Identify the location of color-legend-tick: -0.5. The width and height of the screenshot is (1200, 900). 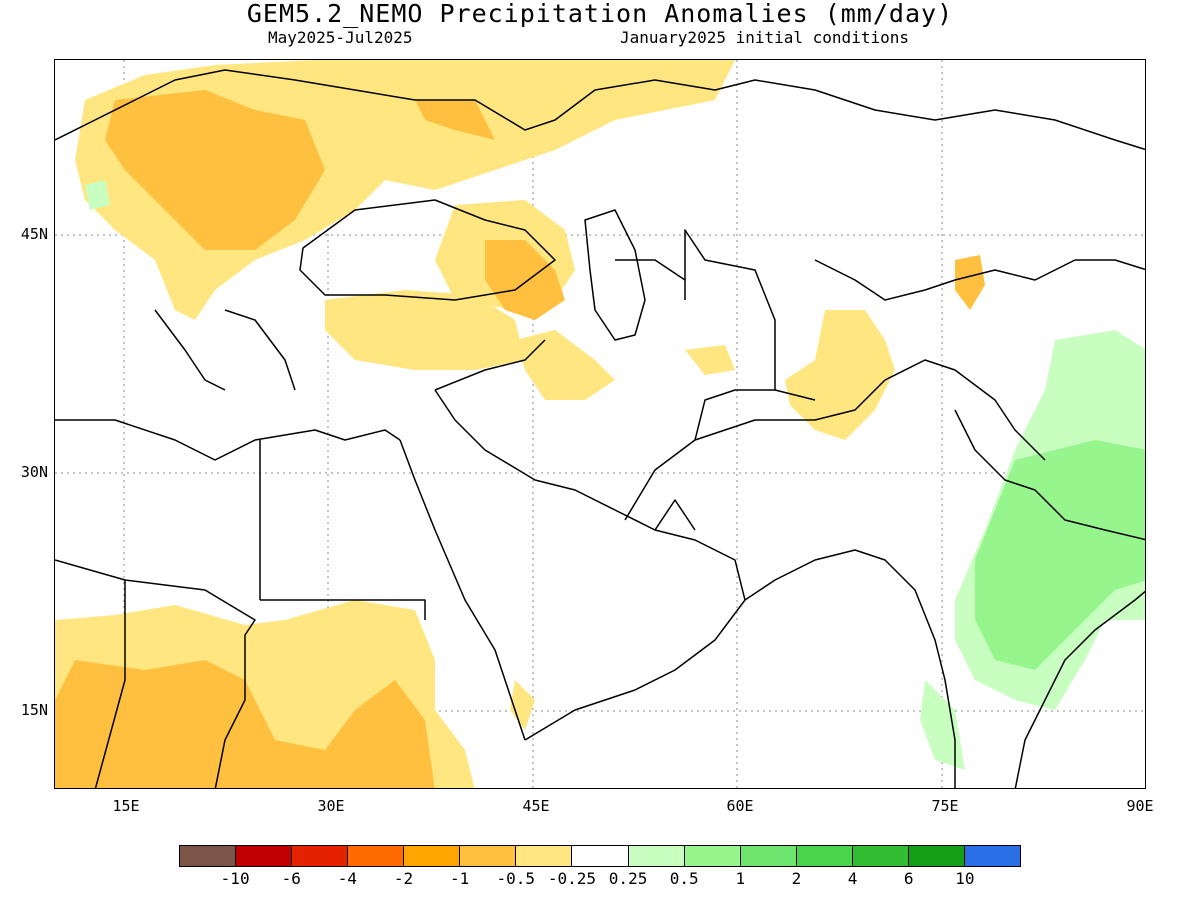
(516, 878).